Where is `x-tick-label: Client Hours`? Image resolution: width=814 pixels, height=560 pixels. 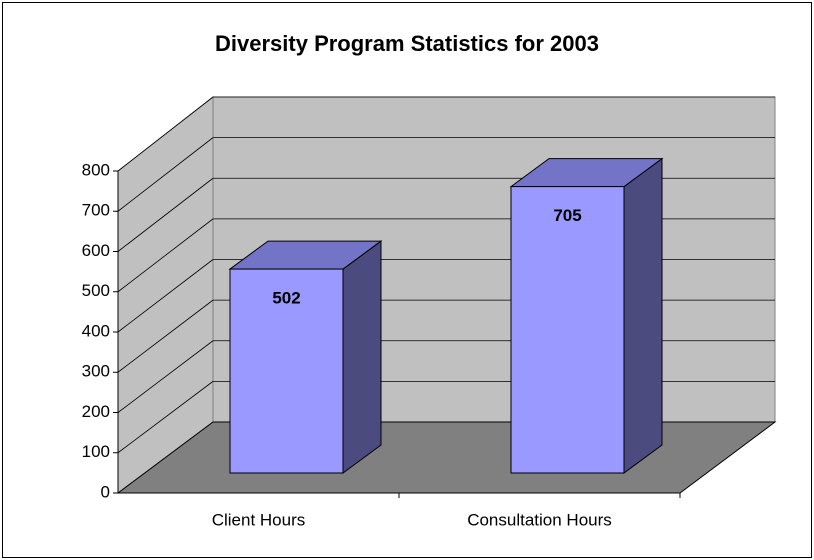
x-tick-label: Client Hours is located at coordinates (259, 519).